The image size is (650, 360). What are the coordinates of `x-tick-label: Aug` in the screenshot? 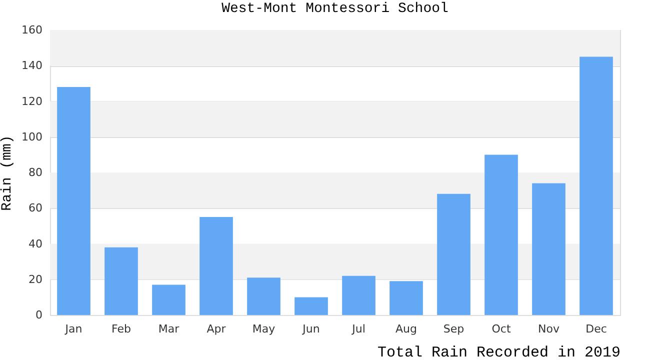 It's located at (406, 329).